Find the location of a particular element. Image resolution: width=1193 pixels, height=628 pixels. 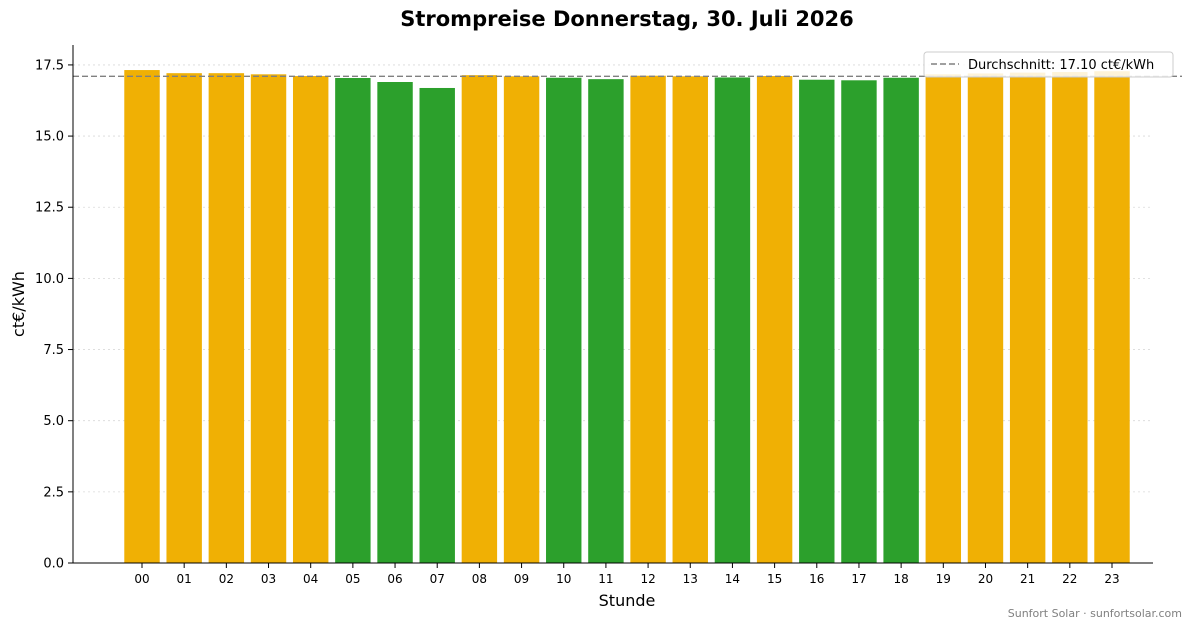

footer-credit: Sunfort Solar · sunfortsolar.com is located at coordinates (1095, 613).